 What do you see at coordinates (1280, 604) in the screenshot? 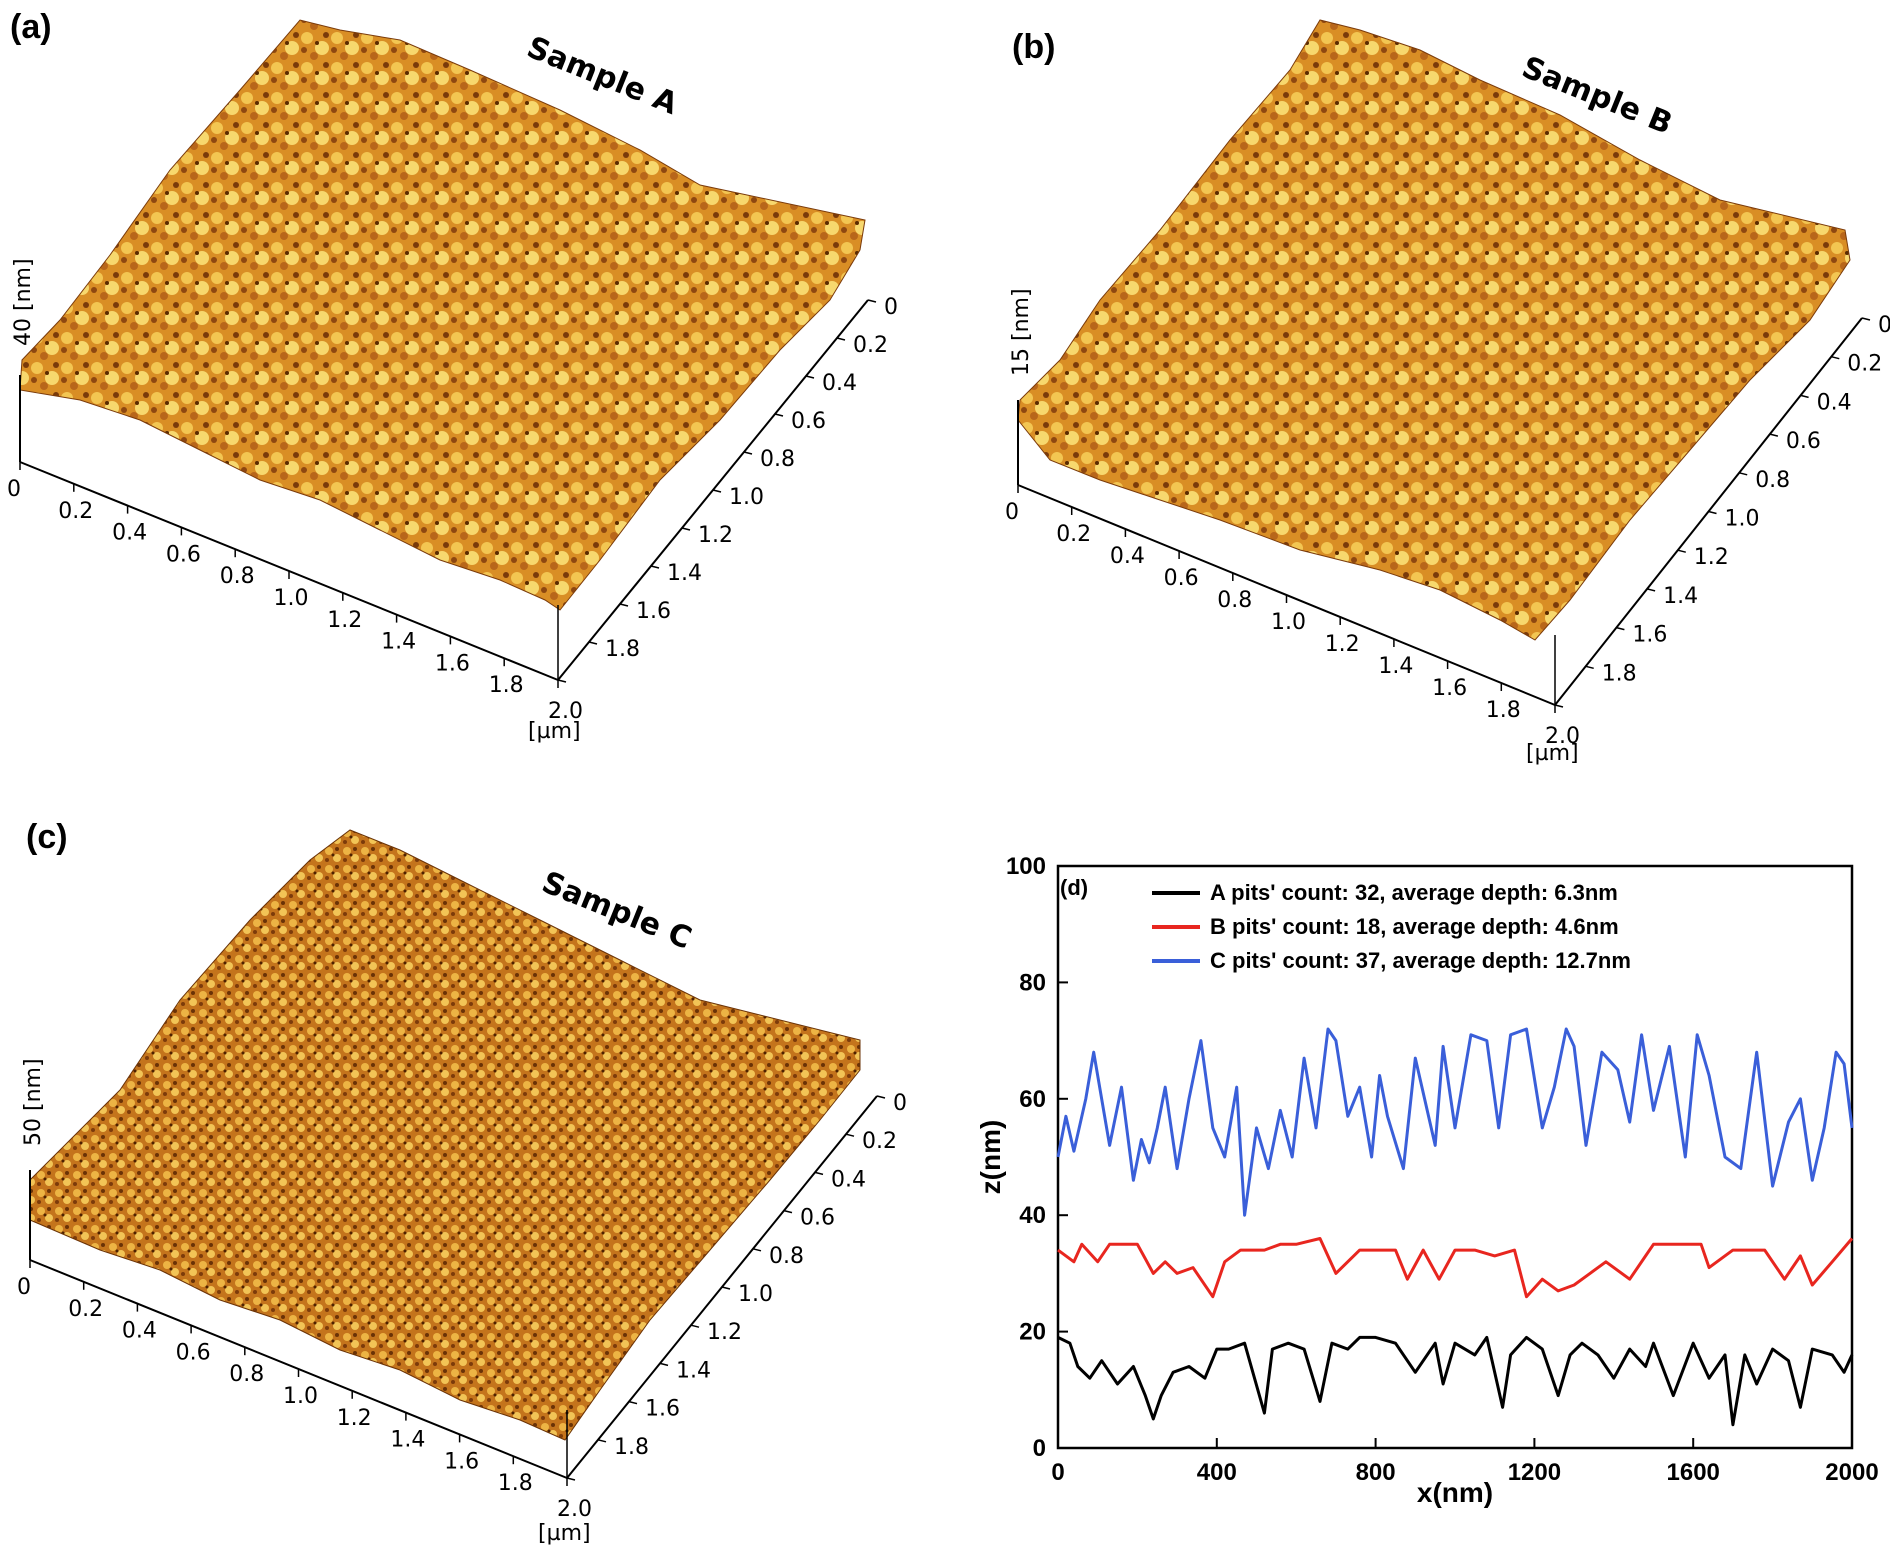
I see `afm-x-ticks-b: 0 0.2 0.4 0.6 0.8 1.0 1.2 1.4 1.6 1.8` at bounding box center [1280, 604].